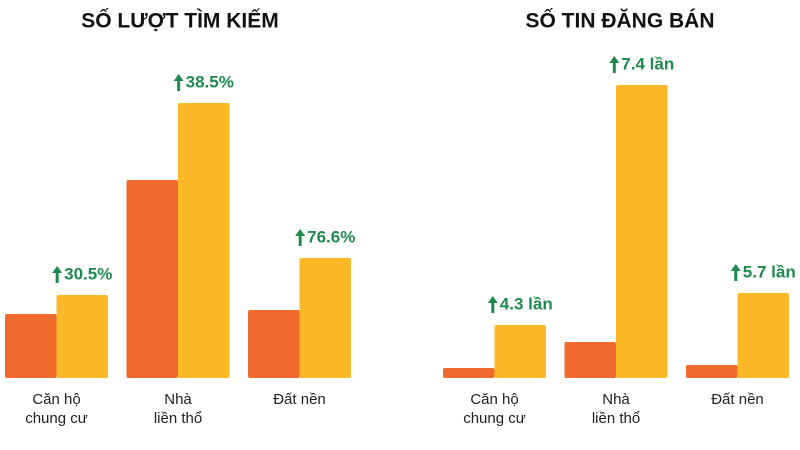 The image size is (800, 450). I want to click on annotation: 76.6%, so click(331, 236).